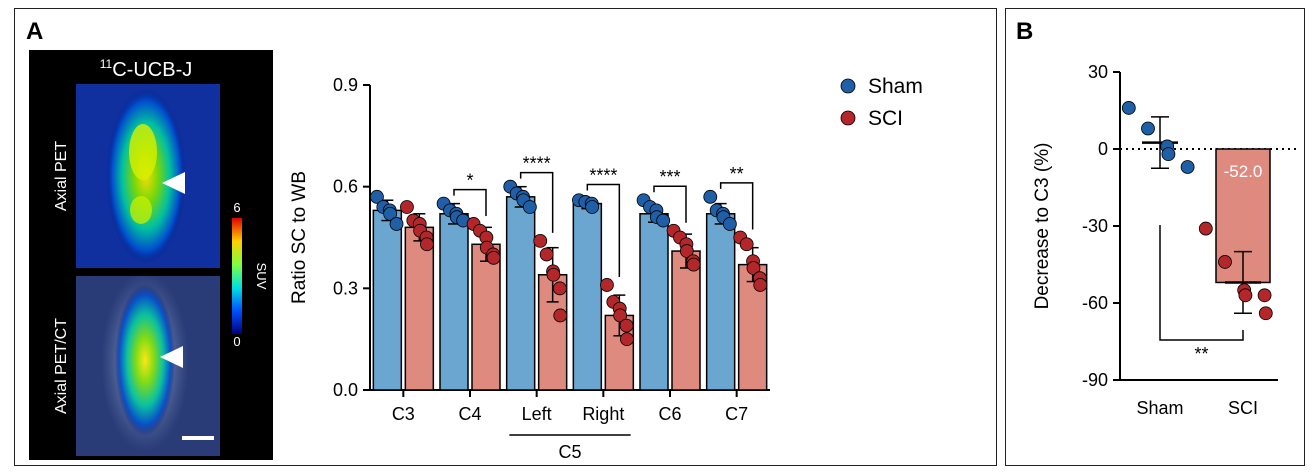  Describe the element at coordinates (469, 414) in the screenshot. I see `x-tick-label: C4` at that location.